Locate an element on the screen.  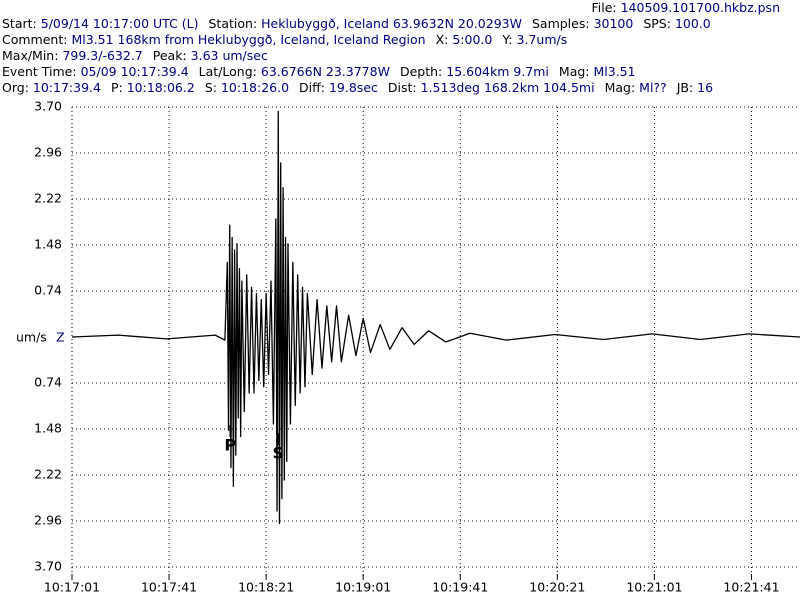
header-line: File: 140509.101700.hkbz.psn is located at coordinates (685, 7).